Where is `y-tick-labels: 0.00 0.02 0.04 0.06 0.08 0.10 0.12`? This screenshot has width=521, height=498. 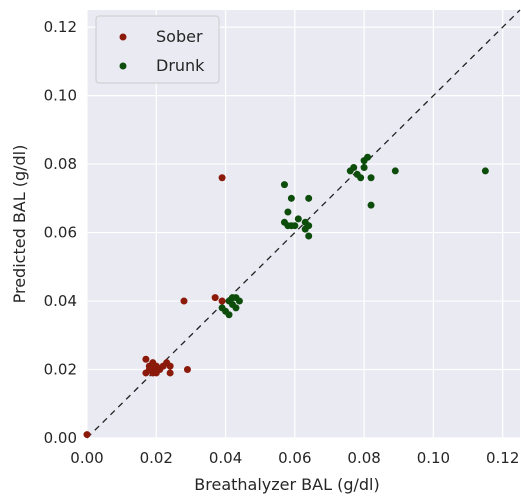 y-tick-labels: 0.00 0.02 0.04 0.06 0.08 0.10 0.12 is located at coordinates (60, 232).